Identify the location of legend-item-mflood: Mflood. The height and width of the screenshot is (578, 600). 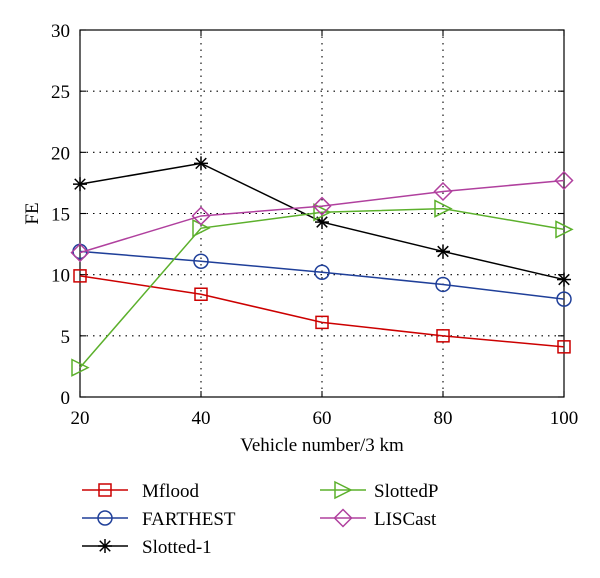
(141, 491).